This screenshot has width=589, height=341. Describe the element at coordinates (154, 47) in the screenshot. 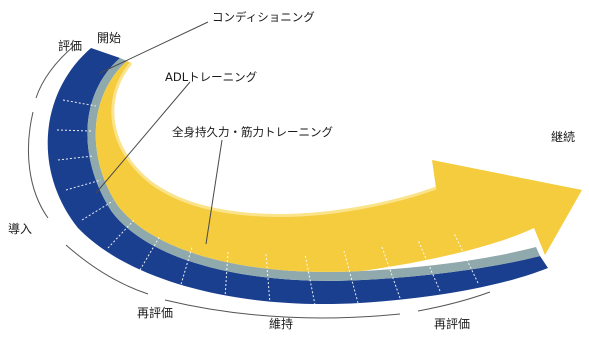

I see `leader-conditioning` at that location.